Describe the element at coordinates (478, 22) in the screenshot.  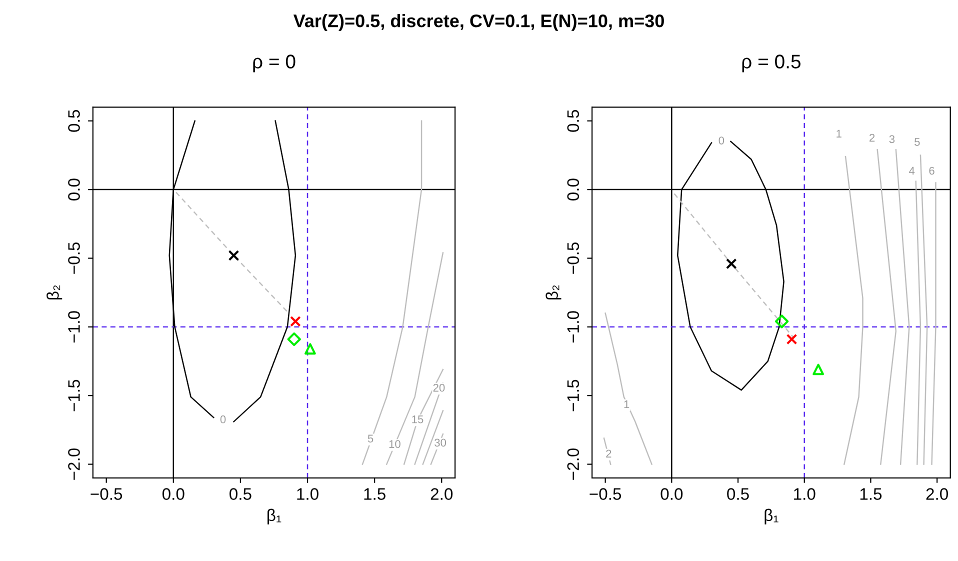
I see `text: Var(Z)=0.5, discrete, CV=0.1, E(N)=10, m=30` at that location.